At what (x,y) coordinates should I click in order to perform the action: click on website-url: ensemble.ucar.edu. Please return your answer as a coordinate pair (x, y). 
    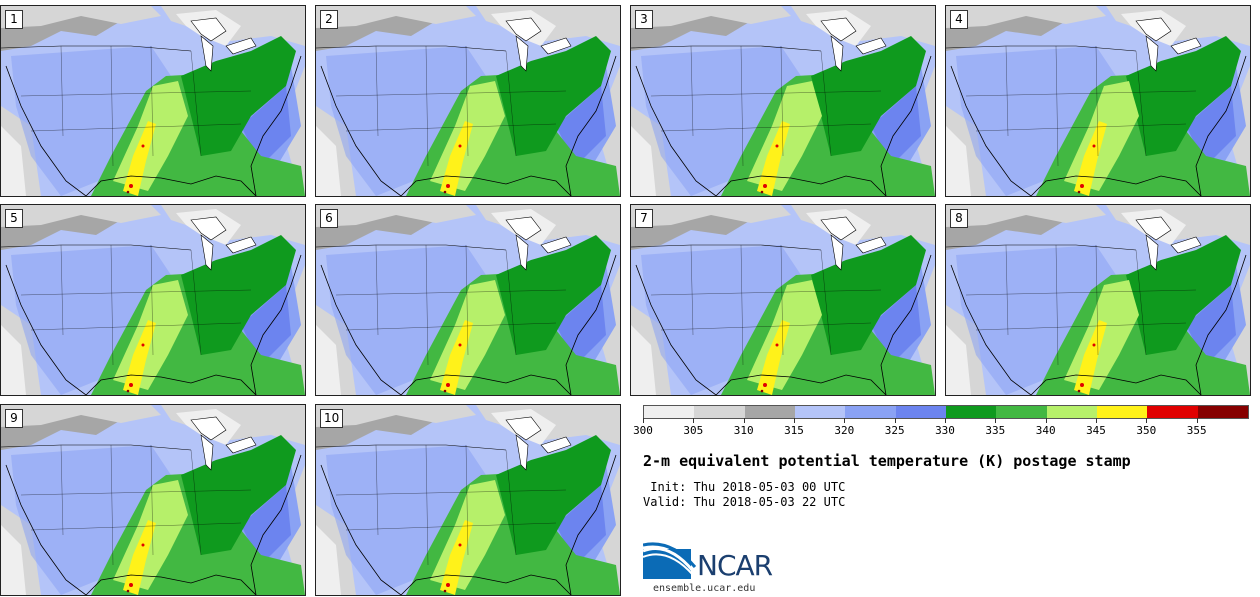
    Looking at the image, I should click on (704, 588).